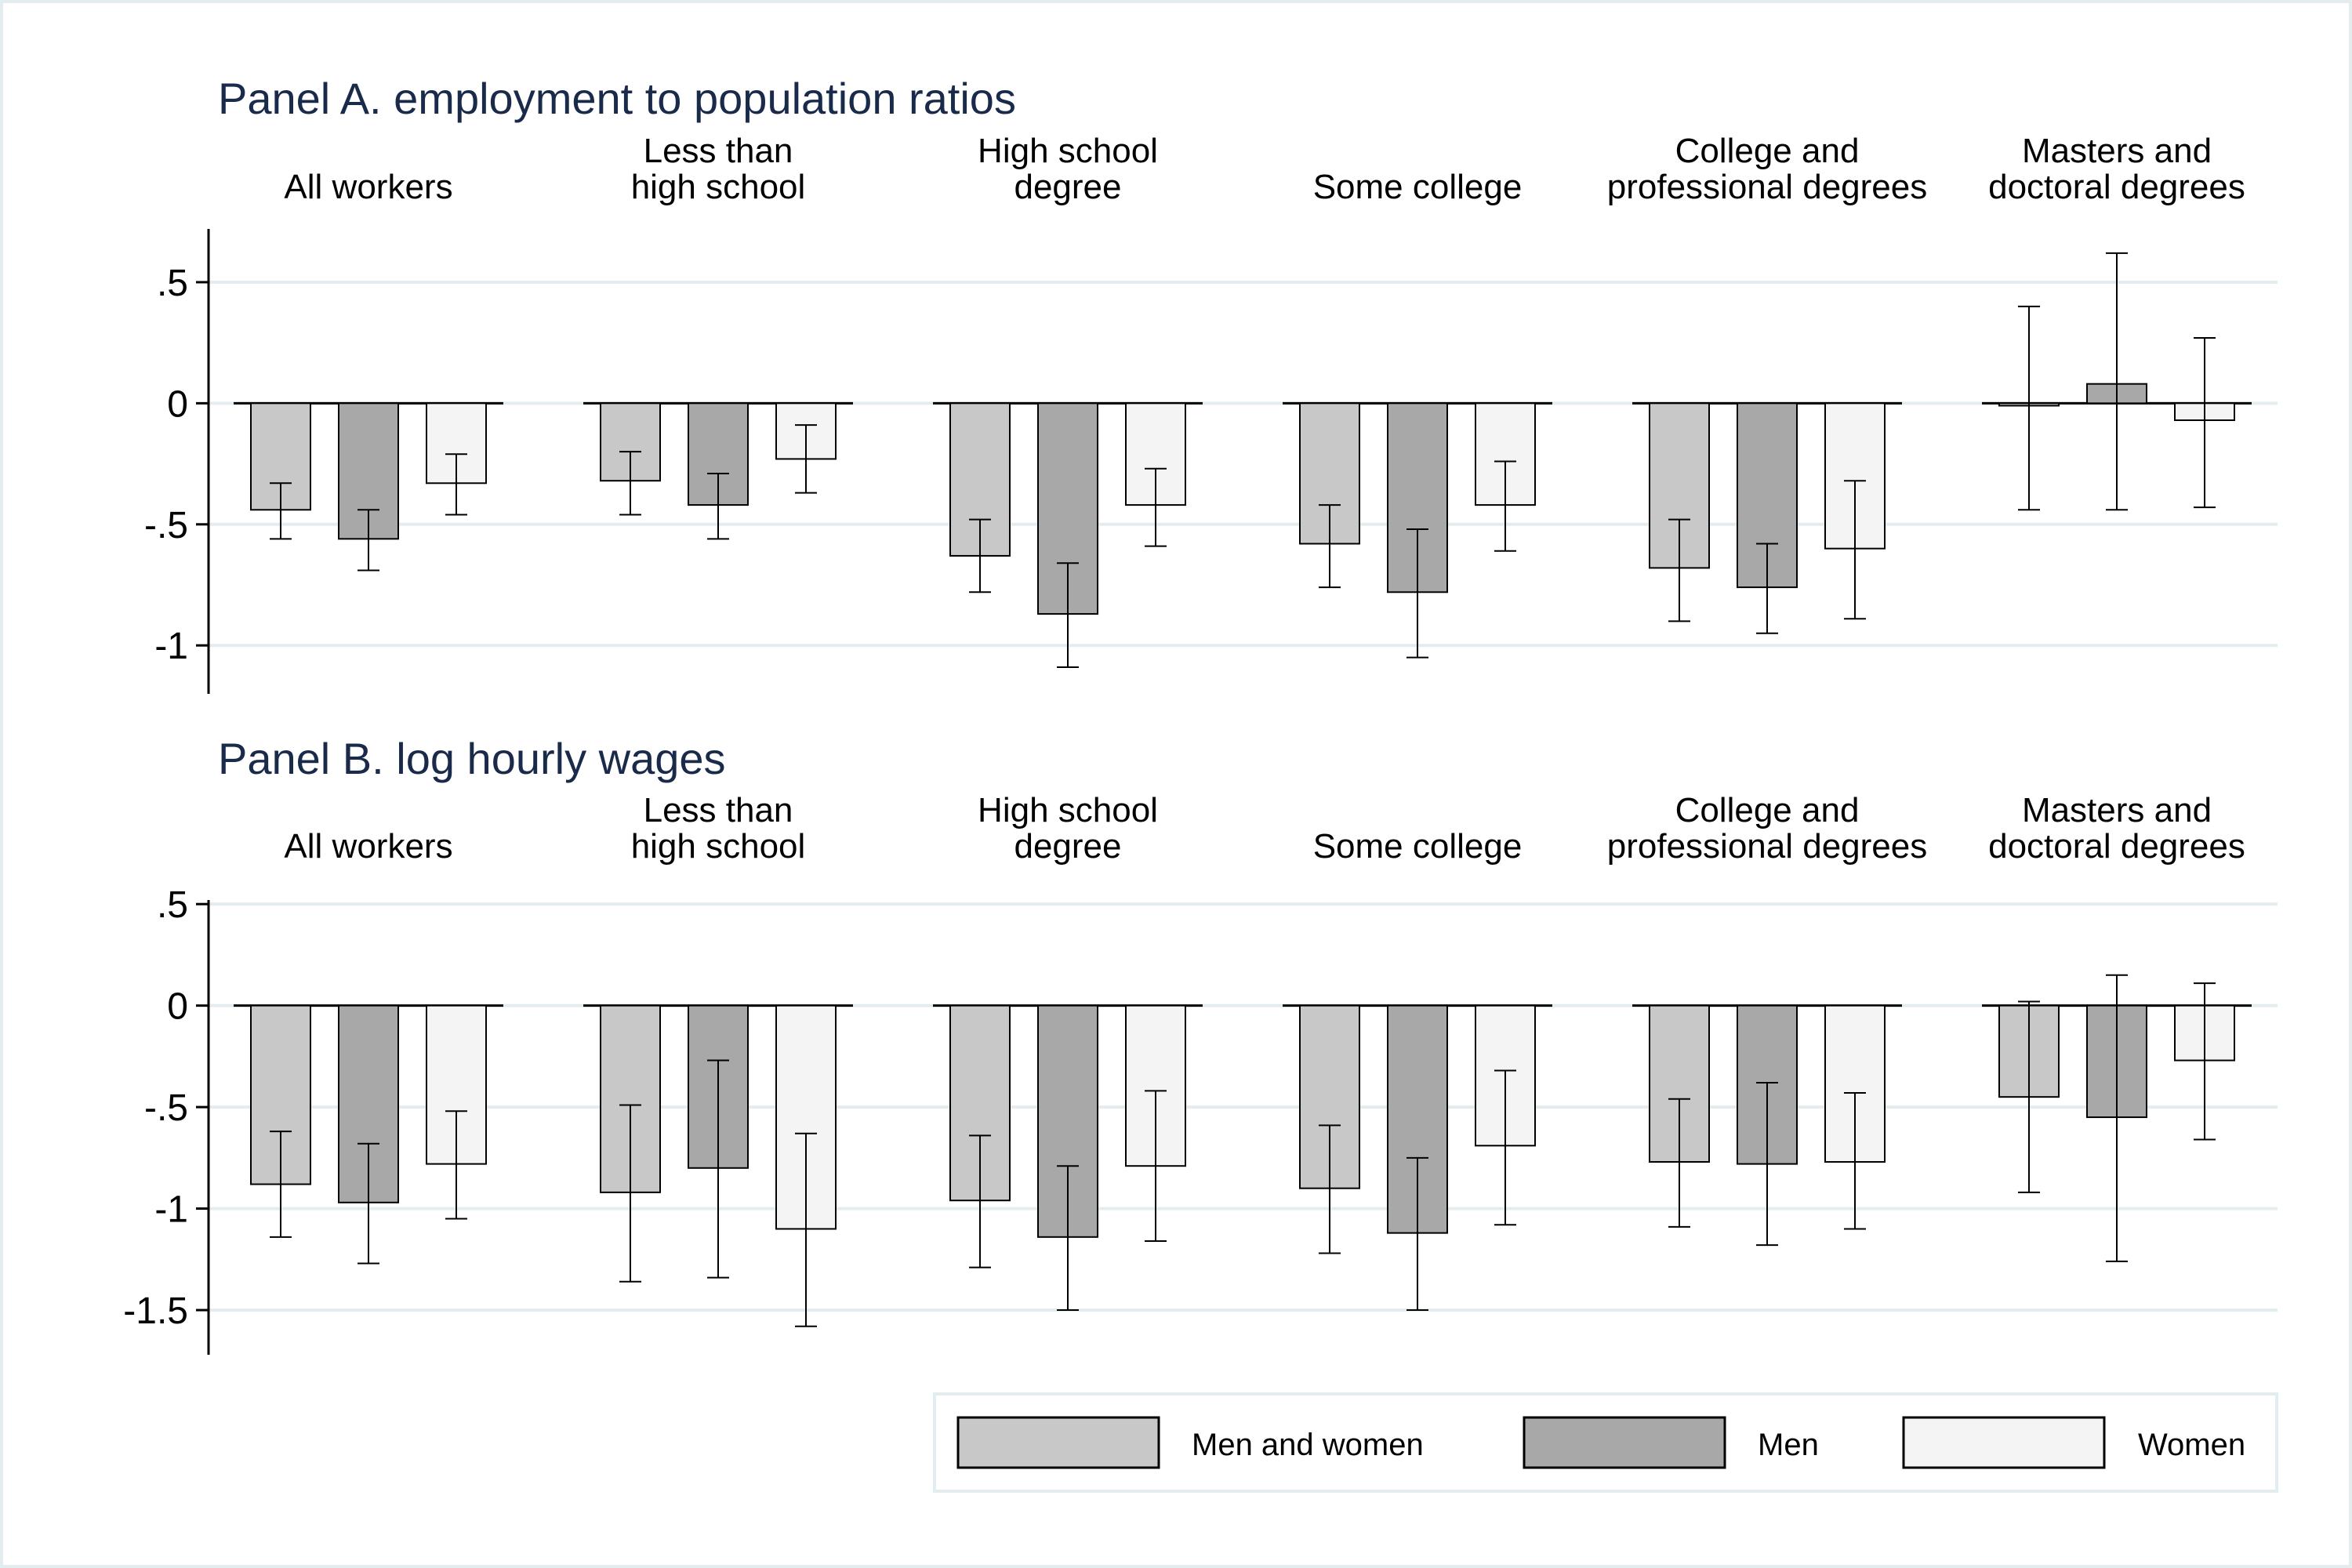 This screenshot has width=2352, height=1568. What do you see at coordinates (456, 1084) in the screenshot?
I see `bar` at bounding box center [456, 1084].